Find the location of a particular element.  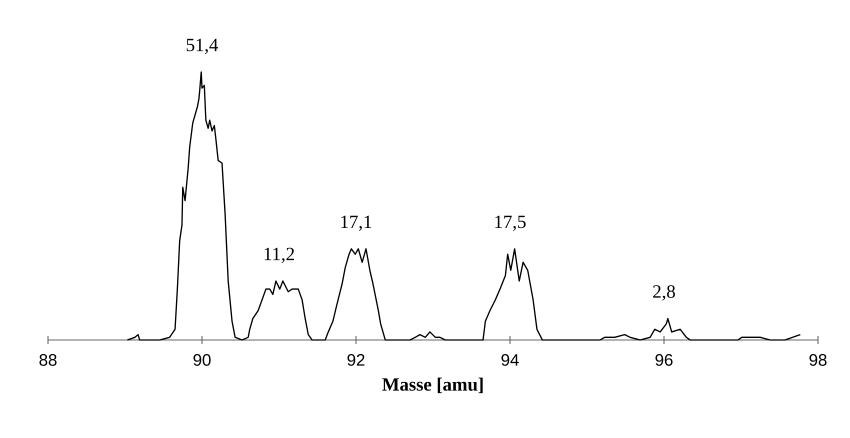

annotation: 2,8 is located at coordinates (664, 292).